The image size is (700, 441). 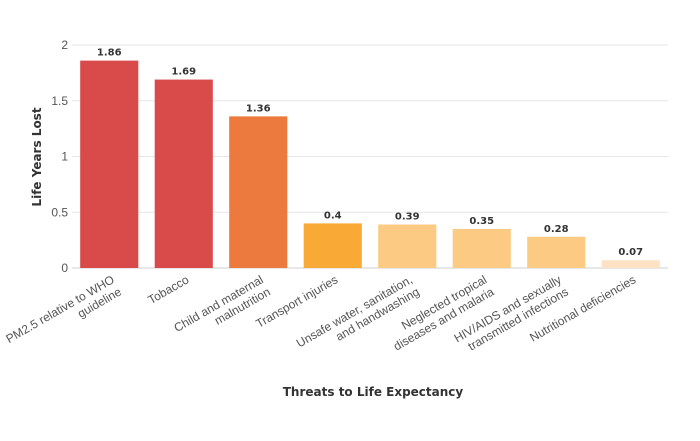 What do you see at coordinates (407, 217) in the screenshot?
I see `bar-value-label: 0.39` at bounding box center [407, 217].